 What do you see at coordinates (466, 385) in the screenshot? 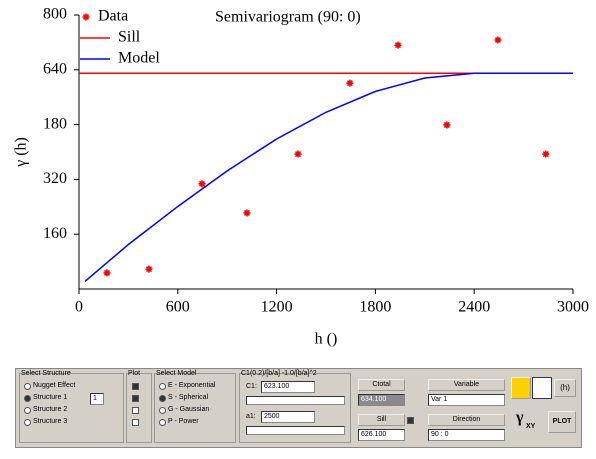
I see `variable-label: Variable` at bounding box center [466, 385].